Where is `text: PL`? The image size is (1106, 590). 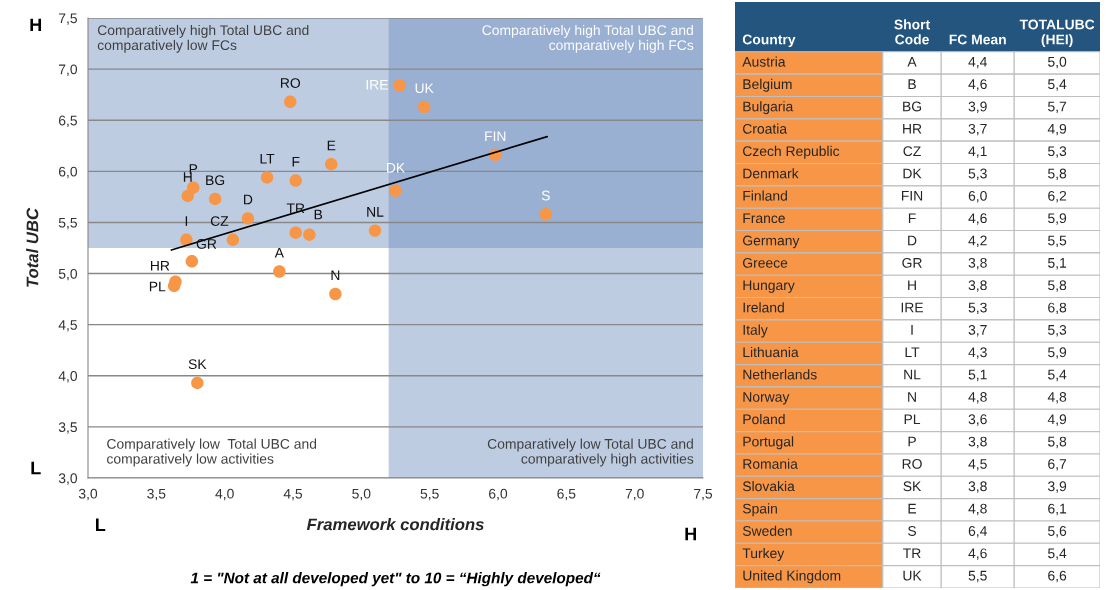
text: PL is located at coordinates (912, 419).